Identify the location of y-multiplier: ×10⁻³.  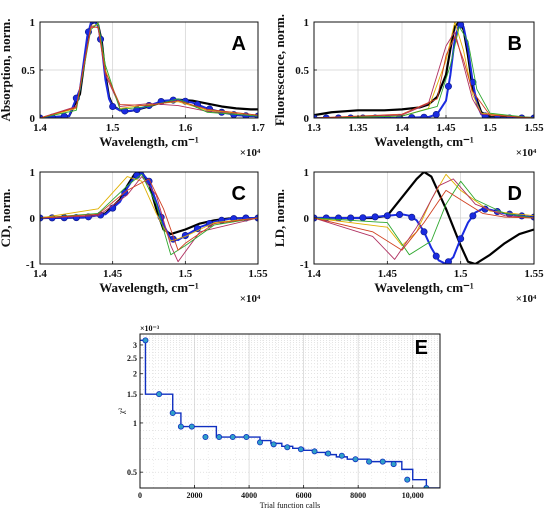
(150, 328).